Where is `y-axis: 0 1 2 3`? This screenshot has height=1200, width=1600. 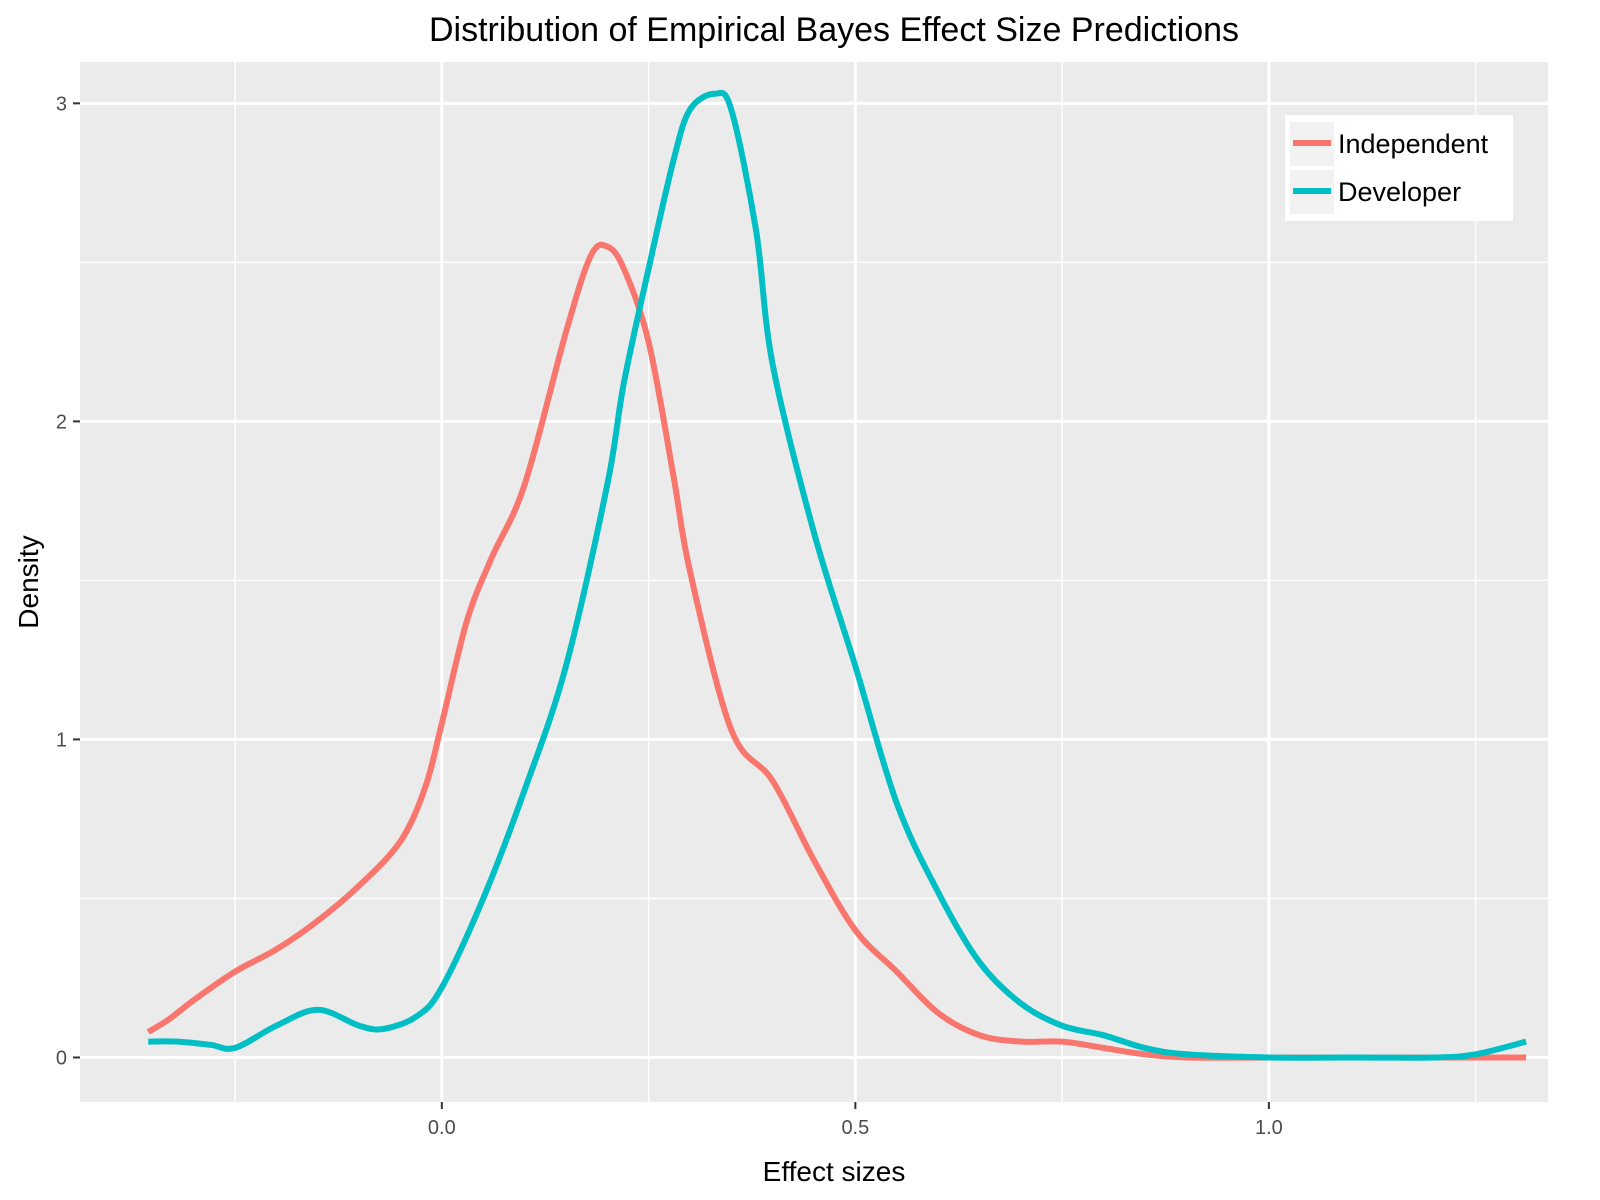 y-axis: 0 1 2 3 is located at coordinates (68, 581).